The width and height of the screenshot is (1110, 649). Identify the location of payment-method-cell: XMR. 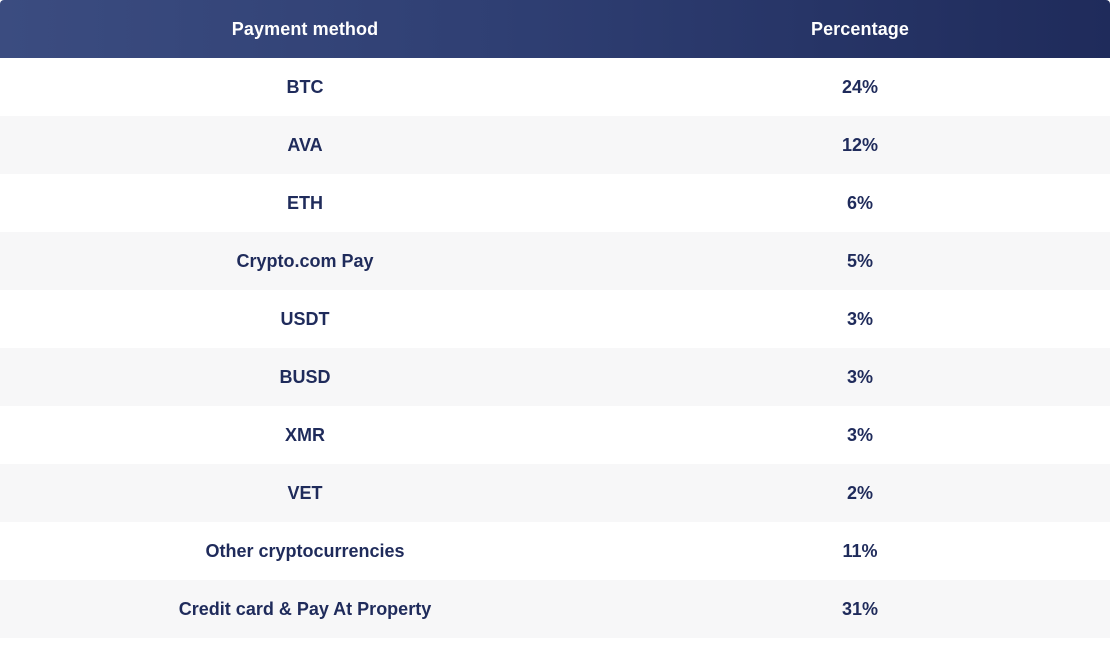
(305, 434).